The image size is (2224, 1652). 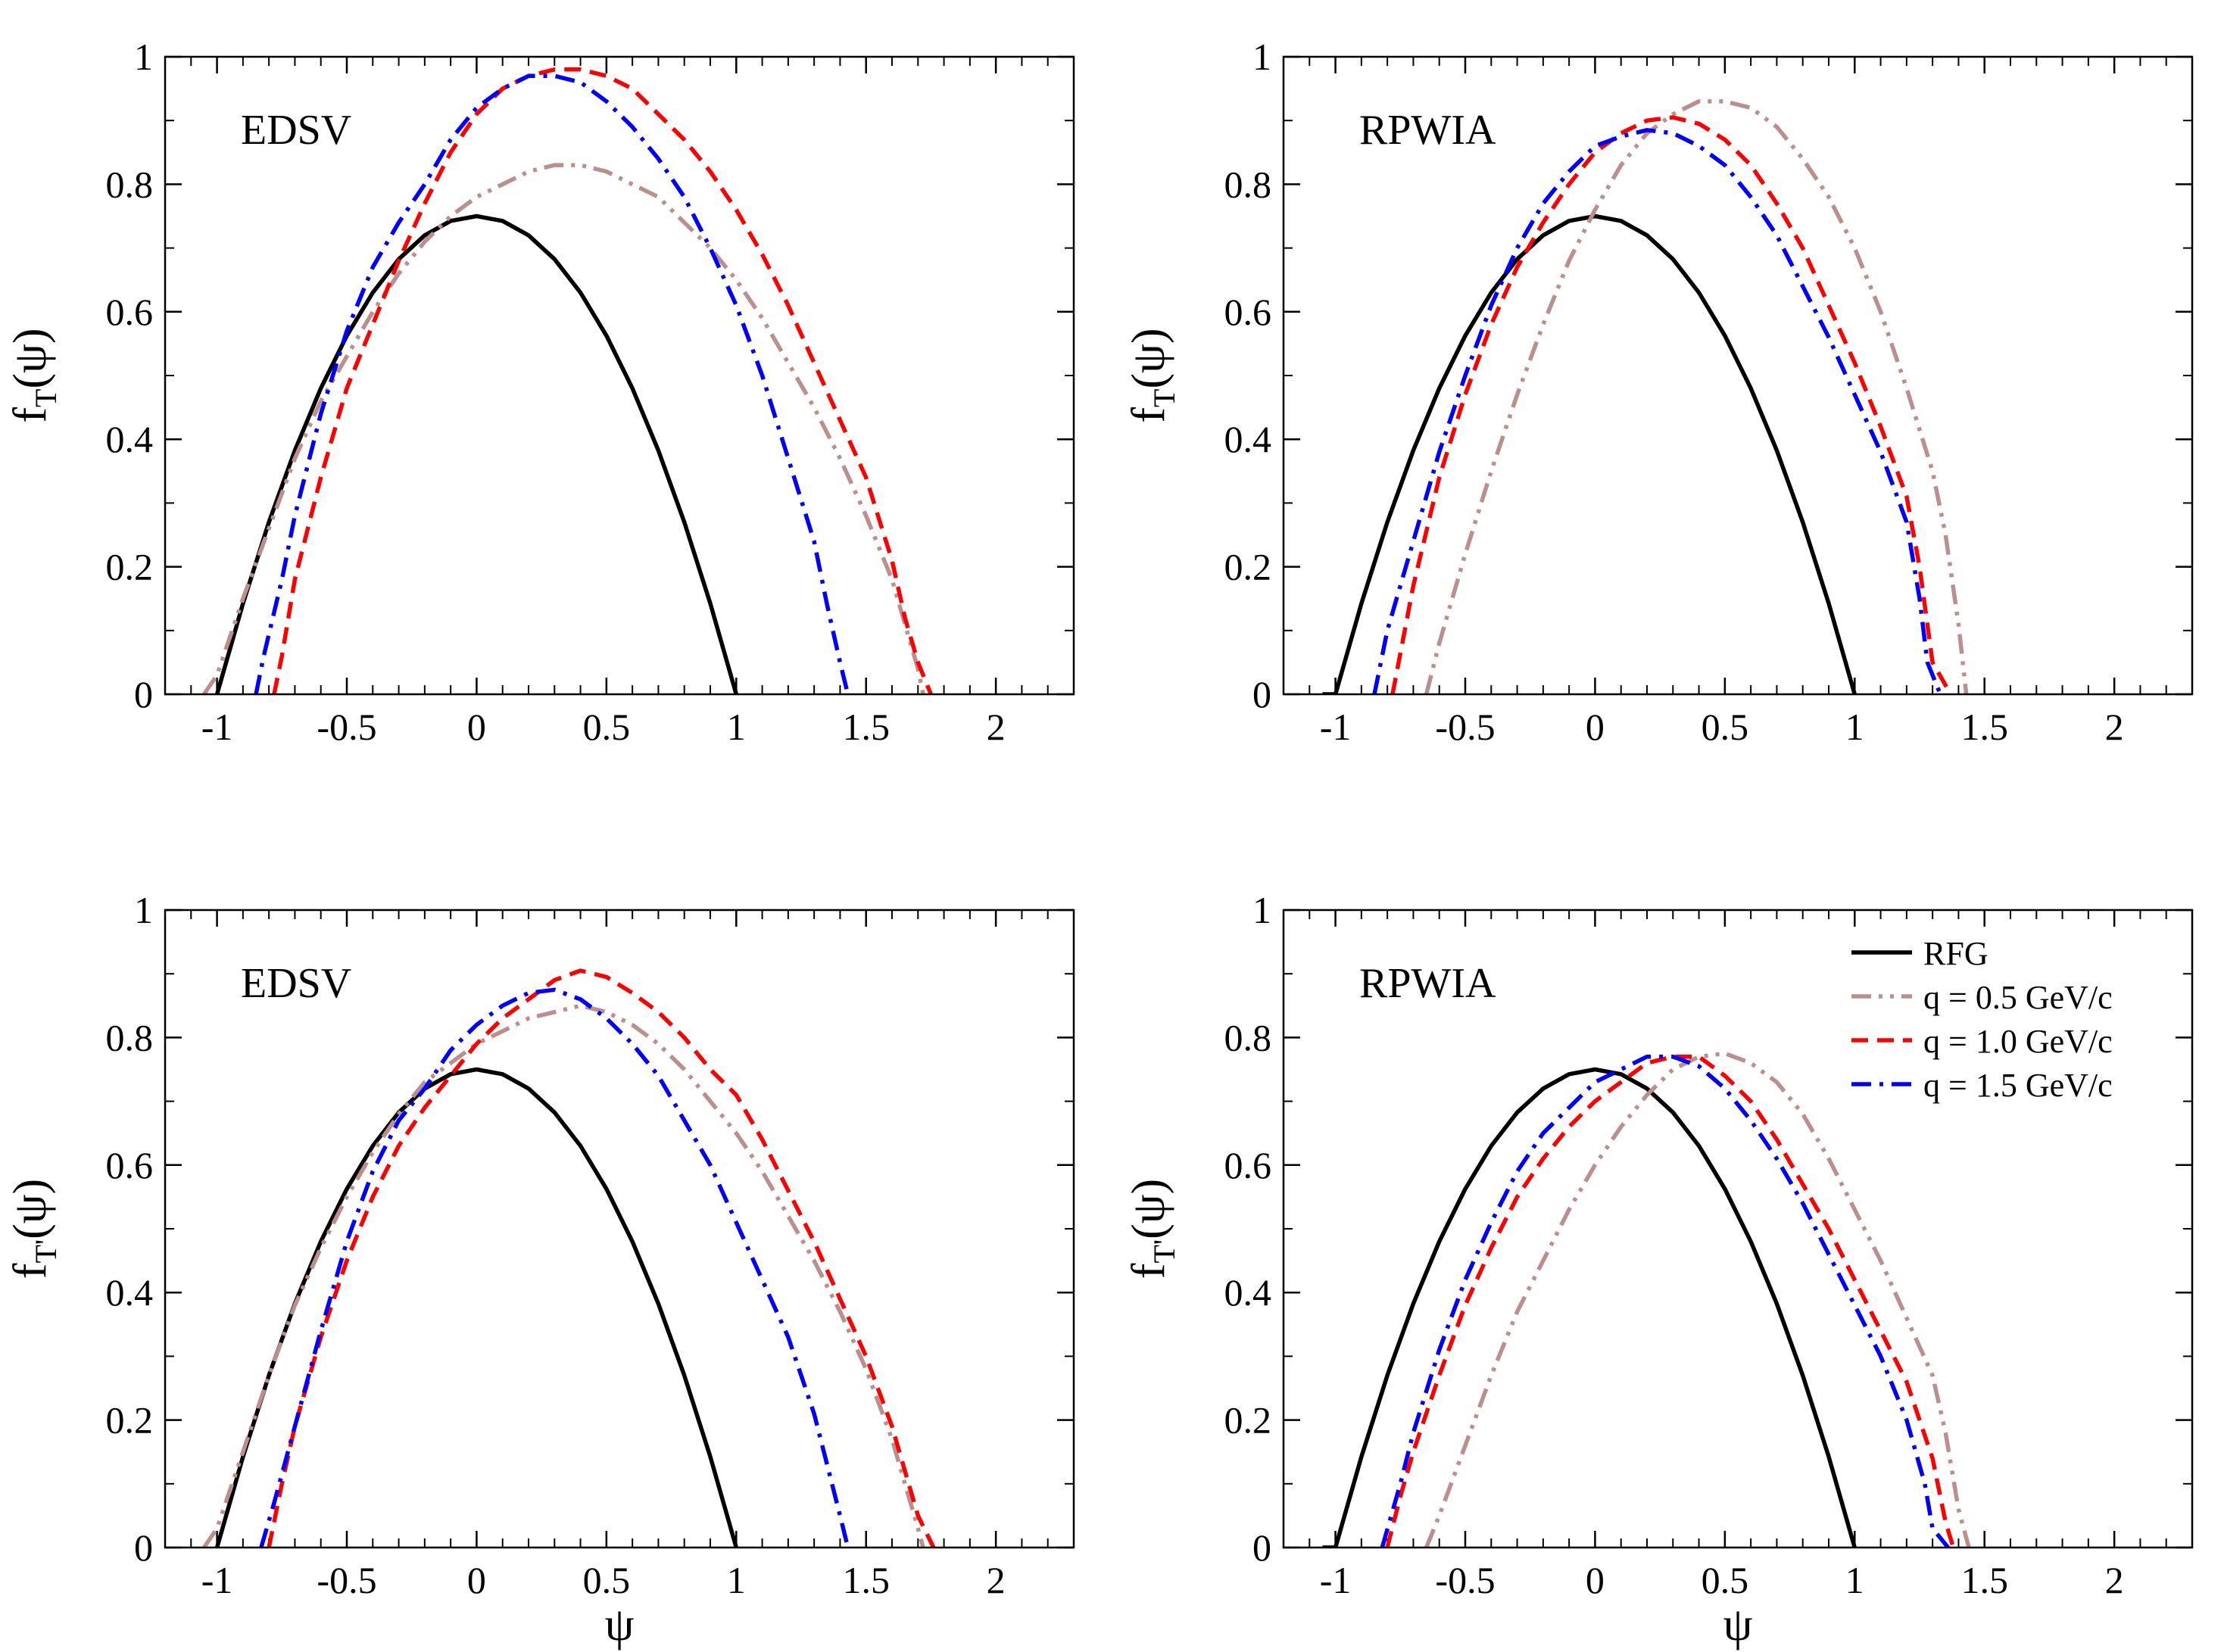 I want to click on legend-label-q05: q = 0.5 GeV/c, so click(x=2018, y=997).